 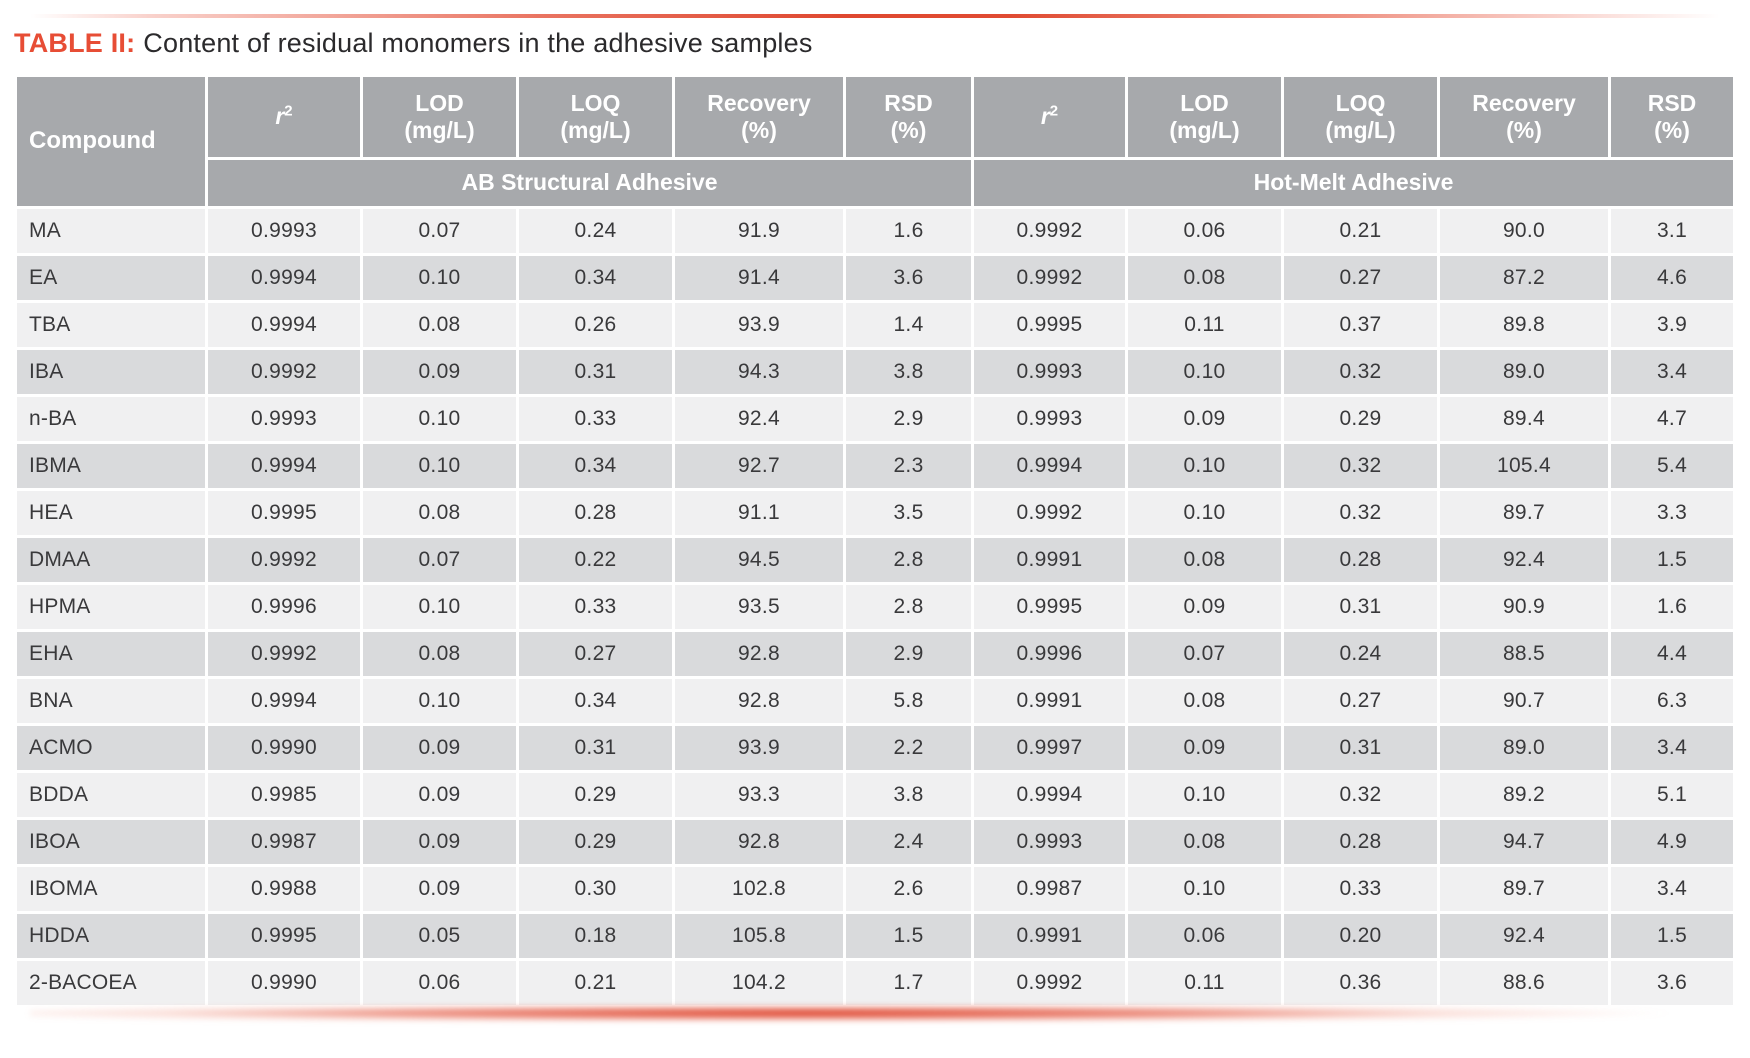 What do you see at coordinates (1204, 117) in the screenshot?
I see `column-header-lod-hotmelt: LOD (mg/L)` at bounding box center [1204, 117].